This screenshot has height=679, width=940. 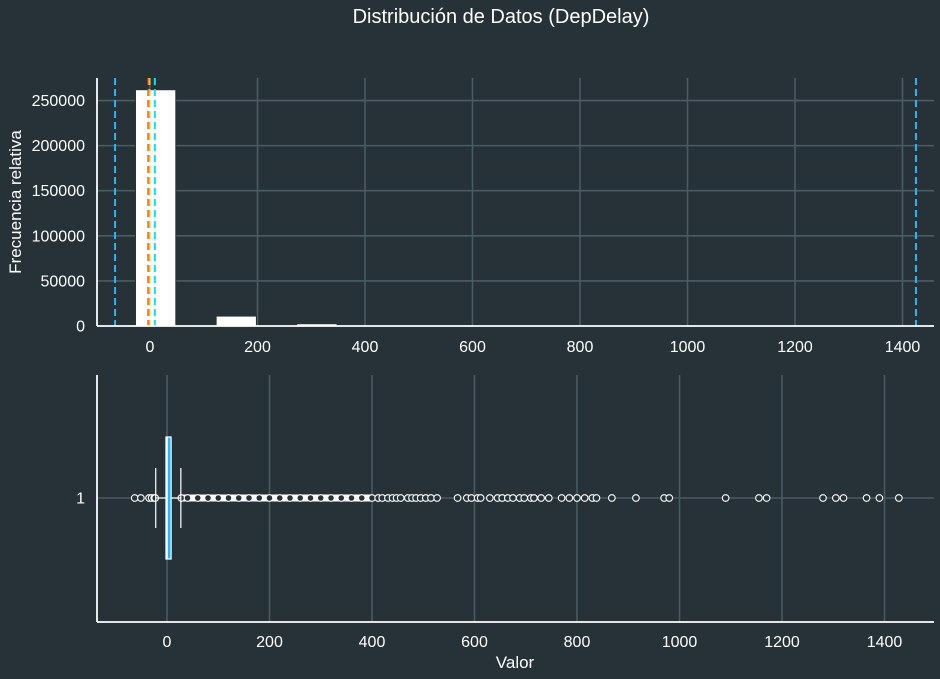 What do you see at coordinates (795, 347) in the screenshot?
I see `histogram-x-tick-label: 1200` at bounding box center [795, 347].